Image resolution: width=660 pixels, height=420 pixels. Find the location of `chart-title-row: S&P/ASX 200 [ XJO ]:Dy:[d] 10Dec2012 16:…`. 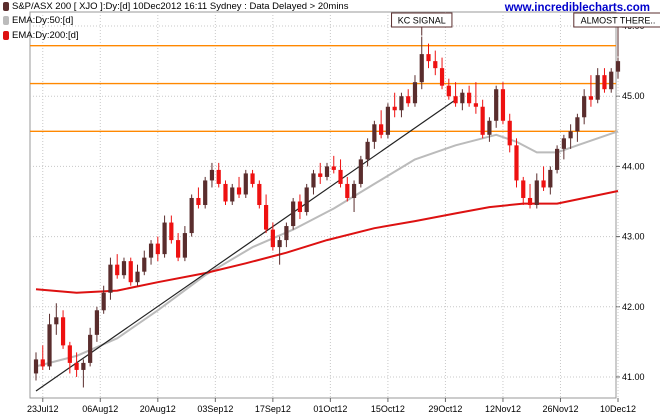

chart-title-row: S&P/ASX 200 [ XJO ]:Dy:[d] 10Dec2012 16:… is located at coordinates (175, 6).